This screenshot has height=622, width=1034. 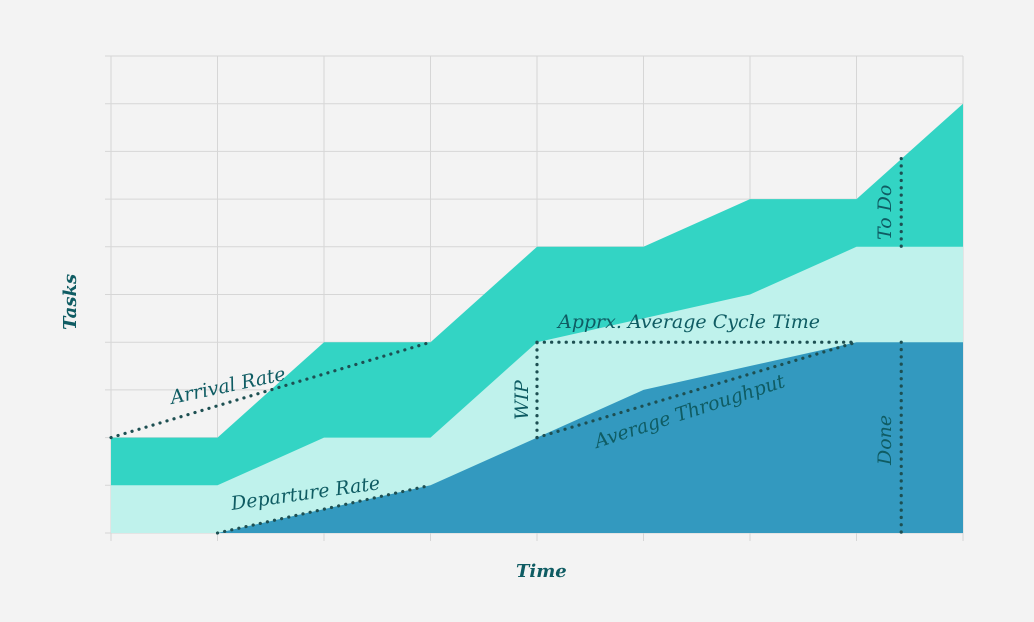 What do you see at coordinates (885, 212) in the screenshot?
I see `todo-label: To Do` at bounding box center [885, 212].